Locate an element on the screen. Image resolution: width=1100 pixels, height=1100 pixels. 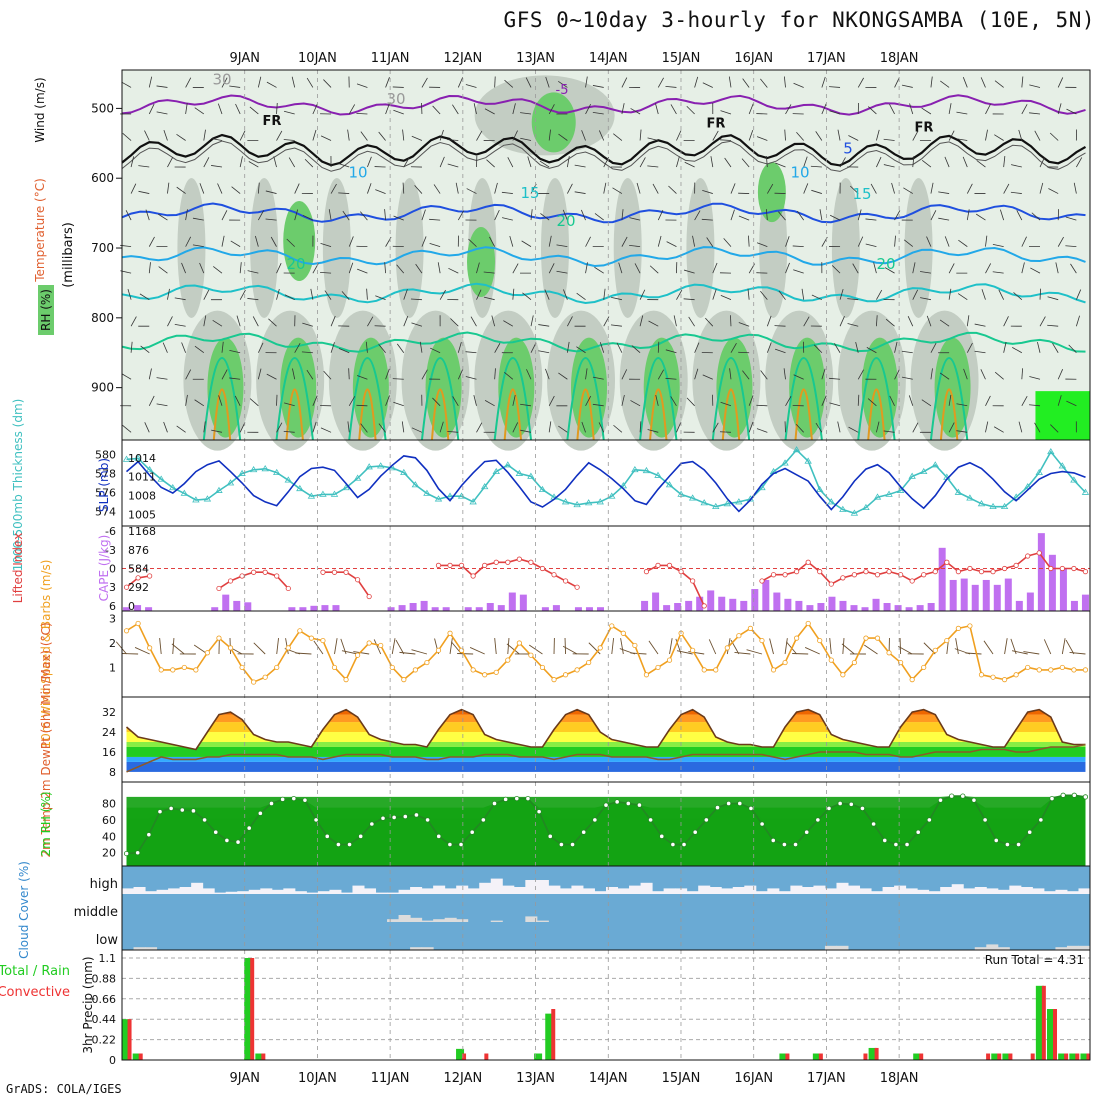
contour-label: 10 is located at coordinates (799, 173).